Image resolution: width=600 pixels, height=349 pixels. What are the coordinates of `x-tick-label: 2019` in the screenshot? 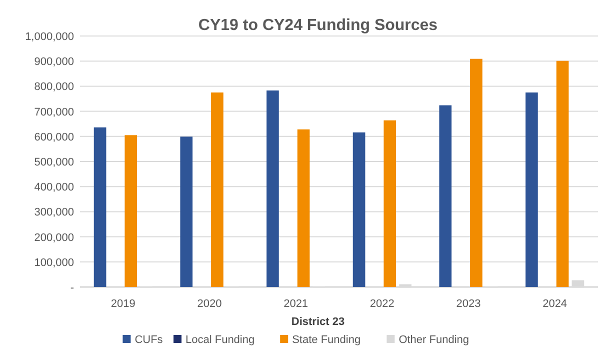 It's located at (123, 304).